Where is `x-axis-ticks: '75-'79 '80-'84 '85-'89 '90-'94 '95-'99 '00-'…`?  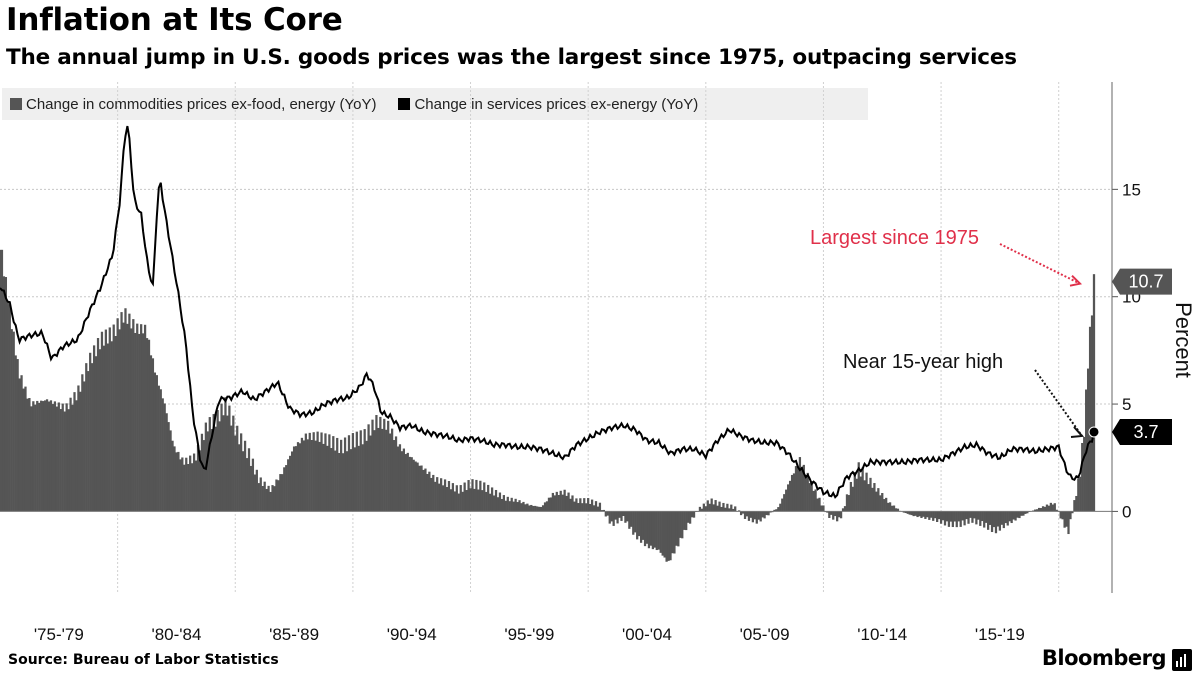
x-axis-ticks: '75-'79 '80-'84 '85-'89 '90-'94 '95-'99 '00-'… is located at coordinates (529, 634).